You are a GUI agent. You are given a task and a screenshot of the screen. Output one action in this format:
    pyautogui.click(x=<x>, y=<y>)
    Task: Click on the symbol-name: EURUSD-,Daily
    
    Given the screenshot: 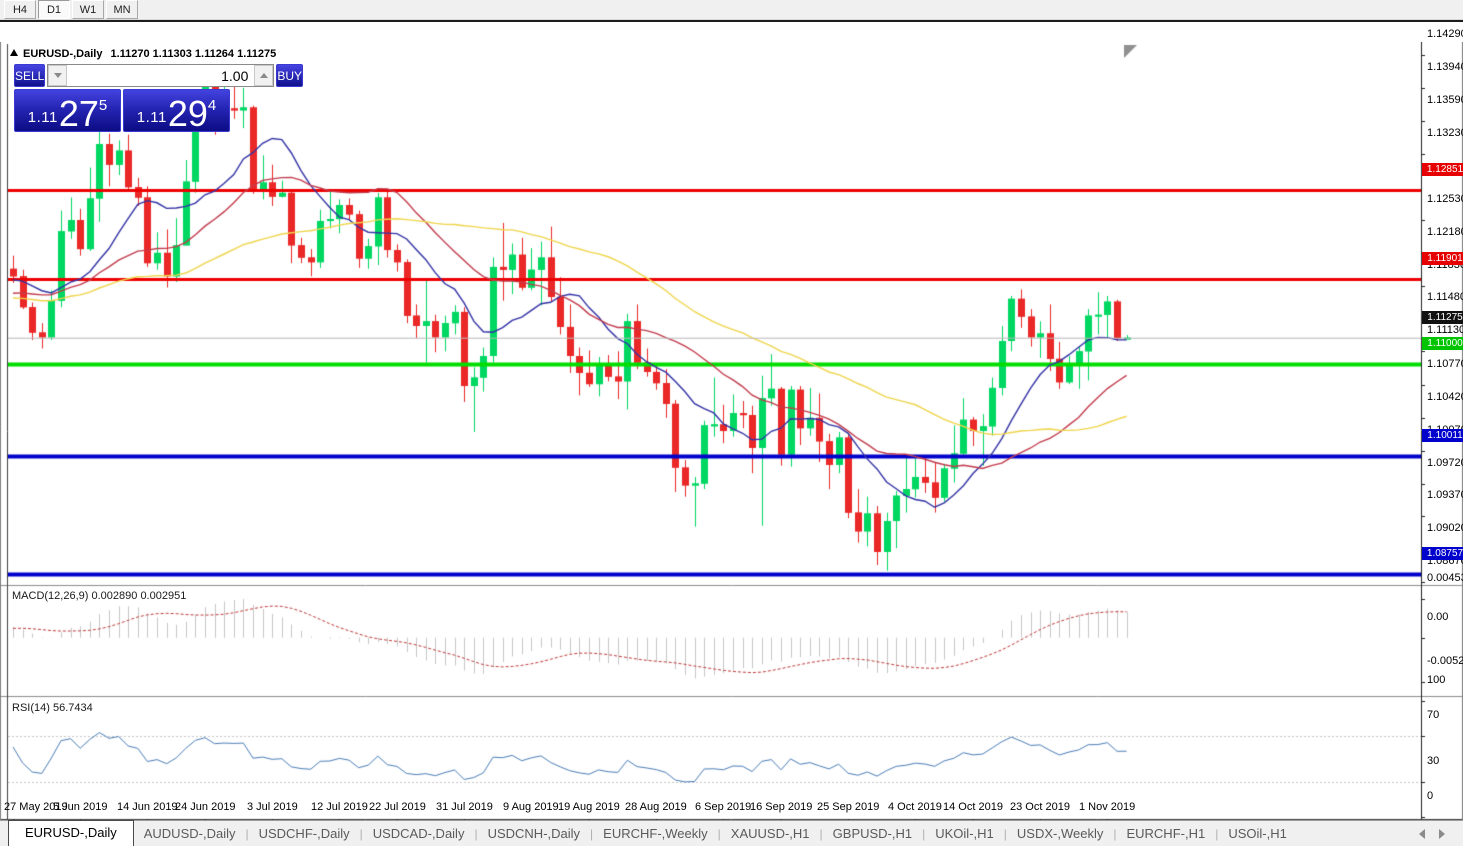 What is the action you would take?
    pyautogui.click(x=63, y=54)
    